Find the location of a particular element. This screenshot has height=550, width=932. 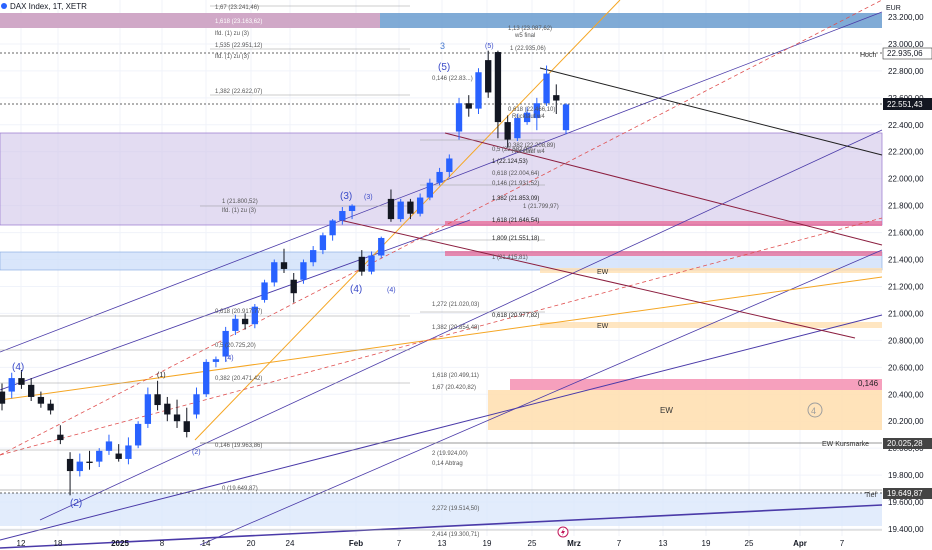

date-tick-label: 12 is located at coordinates (21, 543).